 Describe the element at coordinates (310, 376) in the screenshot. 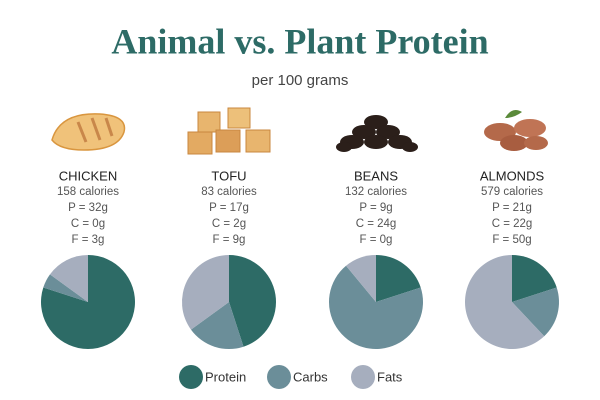

I see `legend-label: Carbs` at that location.